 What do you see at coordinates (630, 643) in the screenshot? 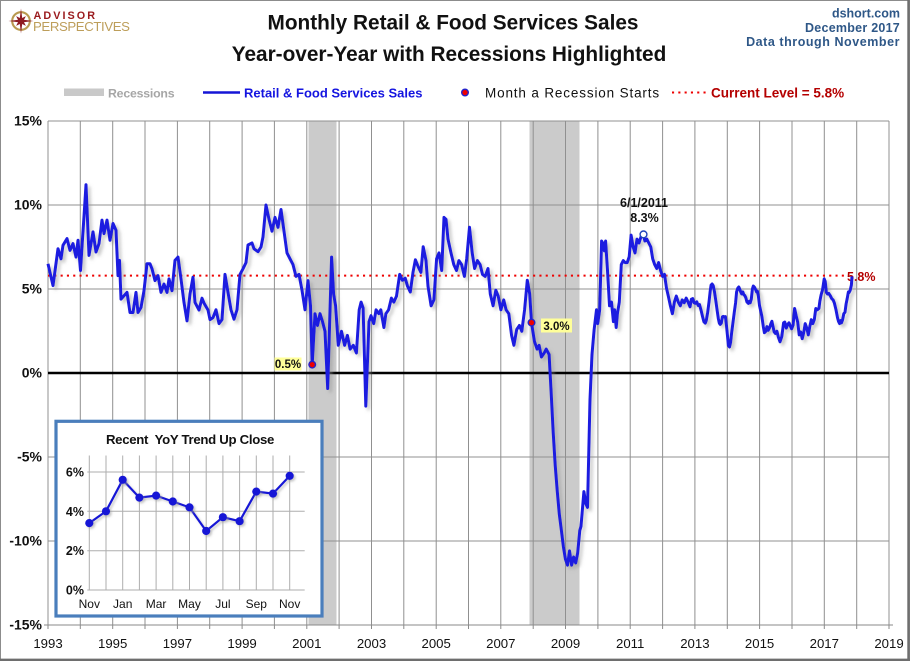
I see `svg-text: 2011` at bounding box center [630, 643].